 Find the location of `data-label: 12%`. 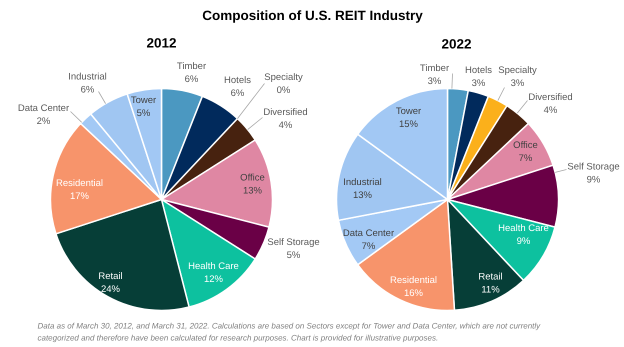

data-label: 12% is located at coordinates (214, 279).